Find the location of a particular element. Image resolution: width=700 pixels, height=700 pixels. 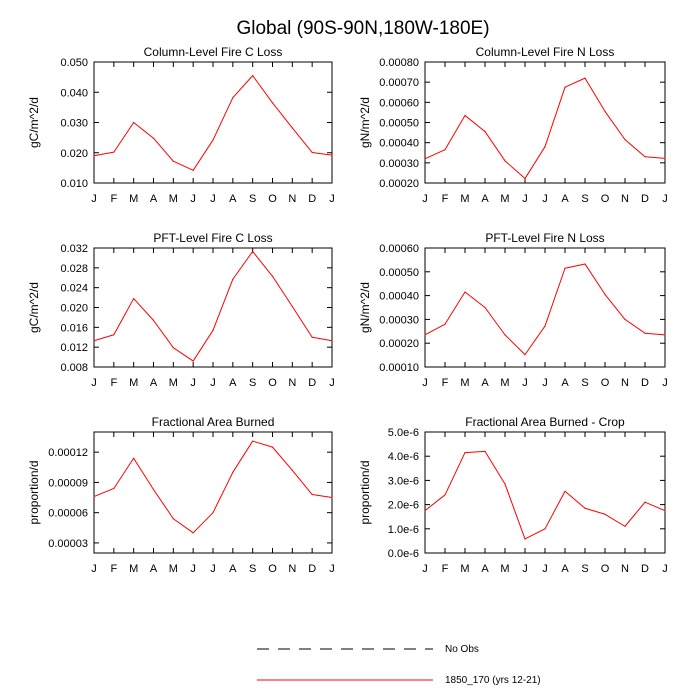

y-tick-label: 0.00009 is located at coordinates (68, 483).